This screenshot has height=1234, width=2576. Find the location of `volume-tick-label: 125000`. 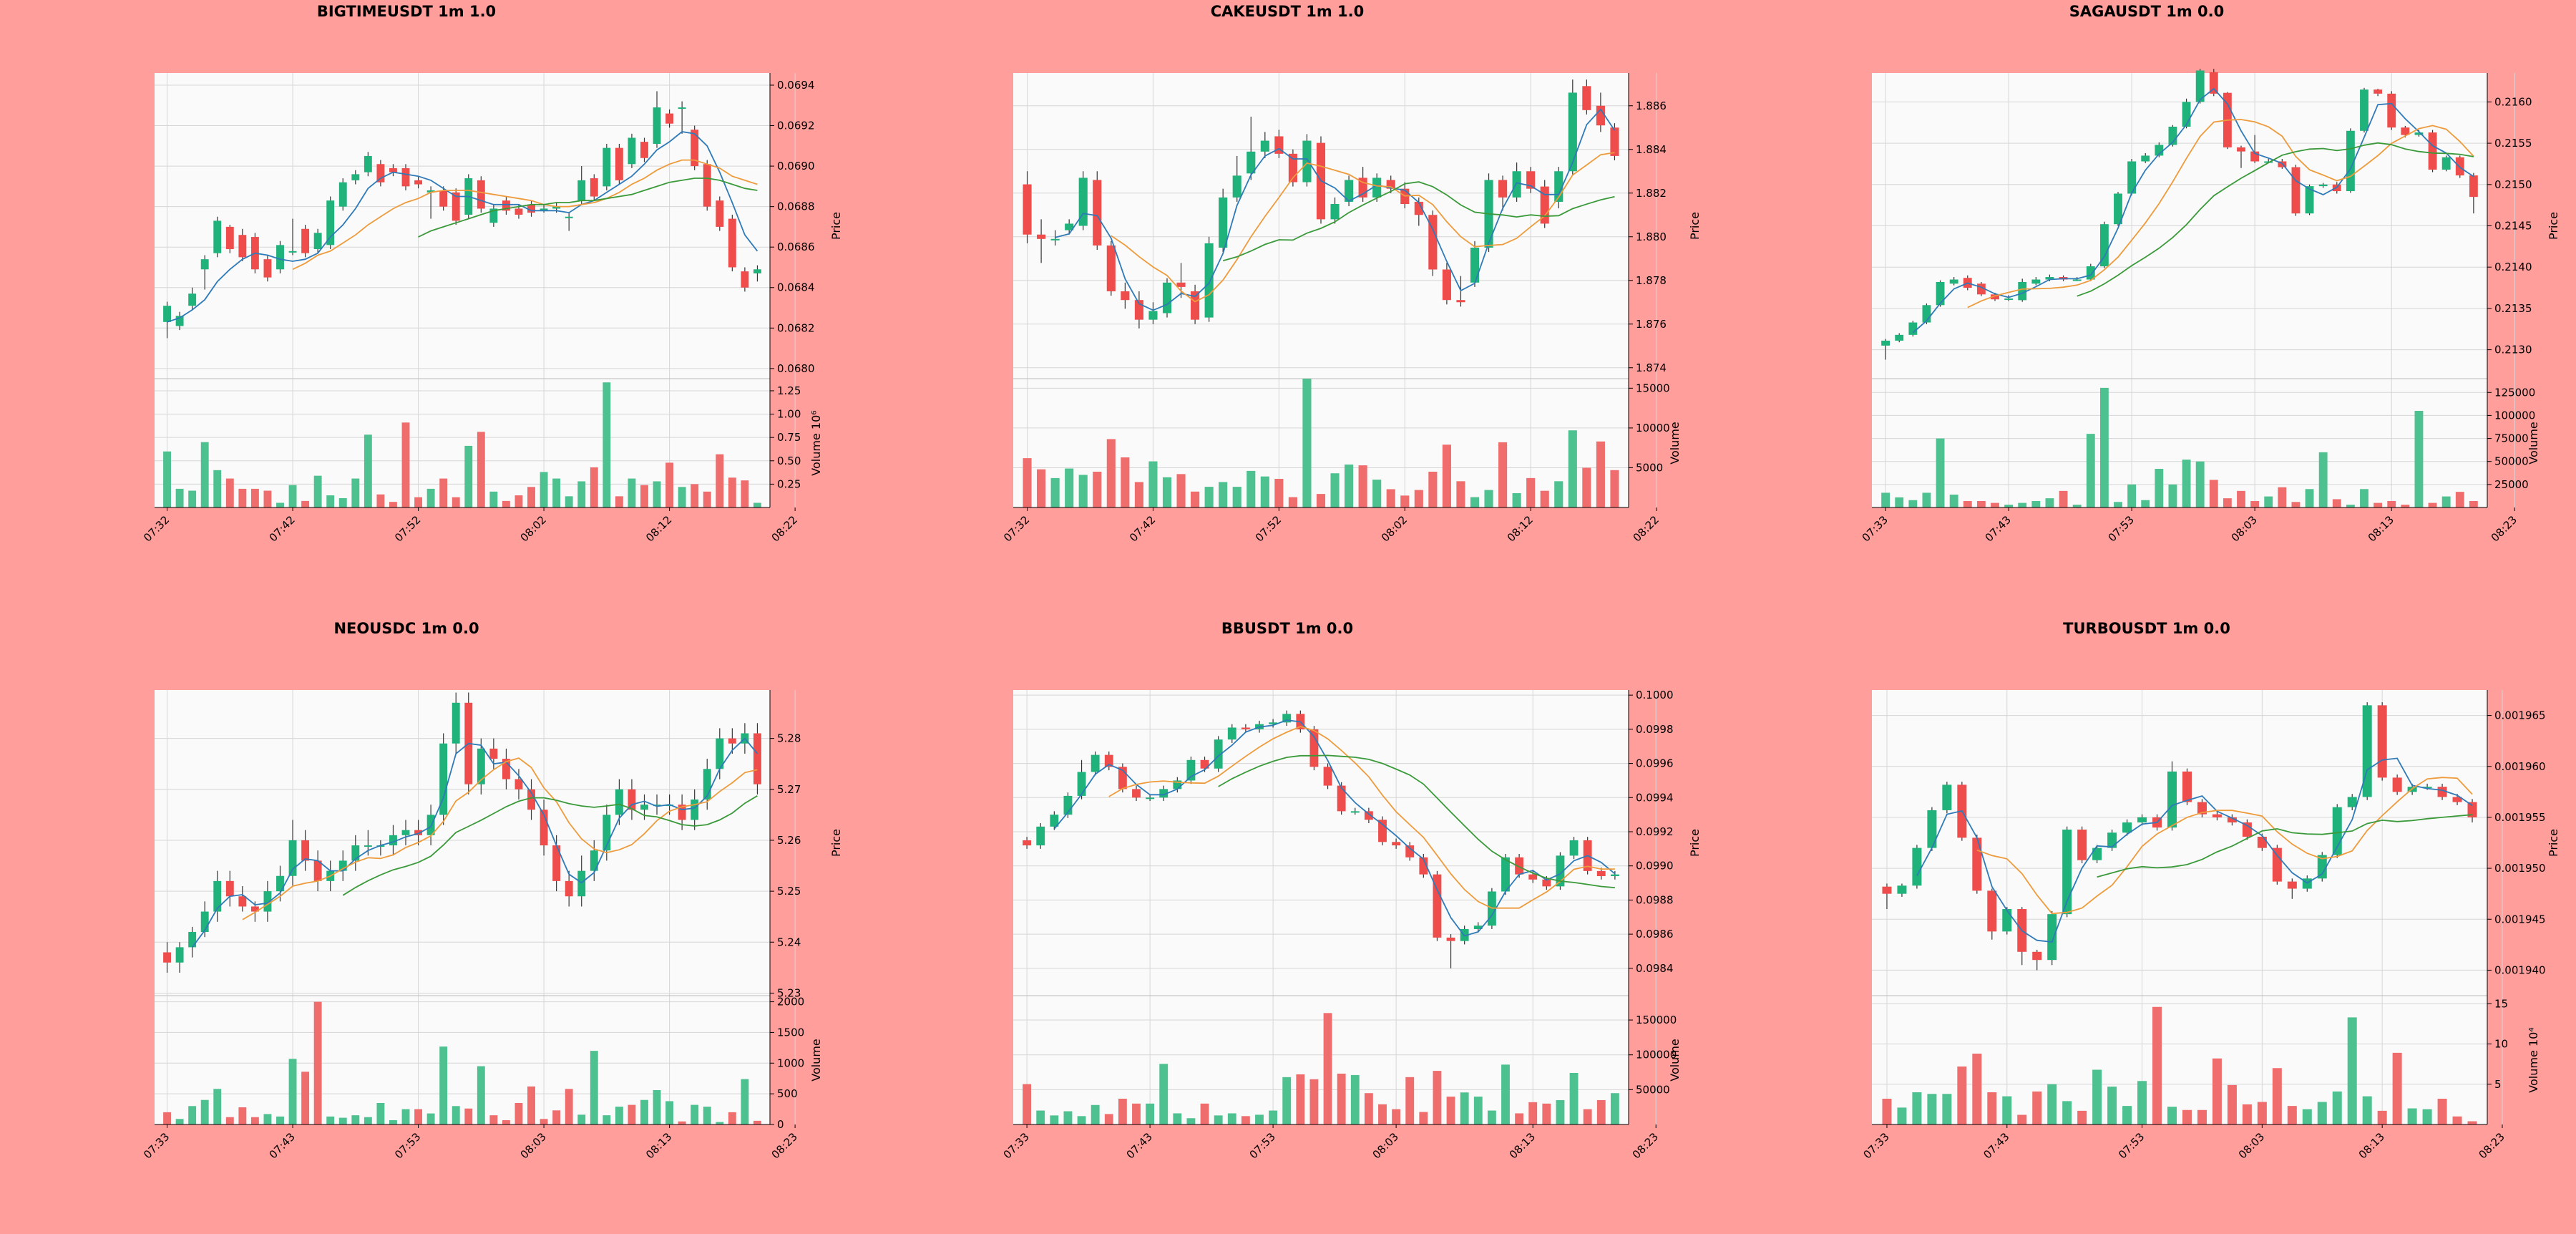

volume-tick-label: 125000 is located at coordinates (2514, 392).